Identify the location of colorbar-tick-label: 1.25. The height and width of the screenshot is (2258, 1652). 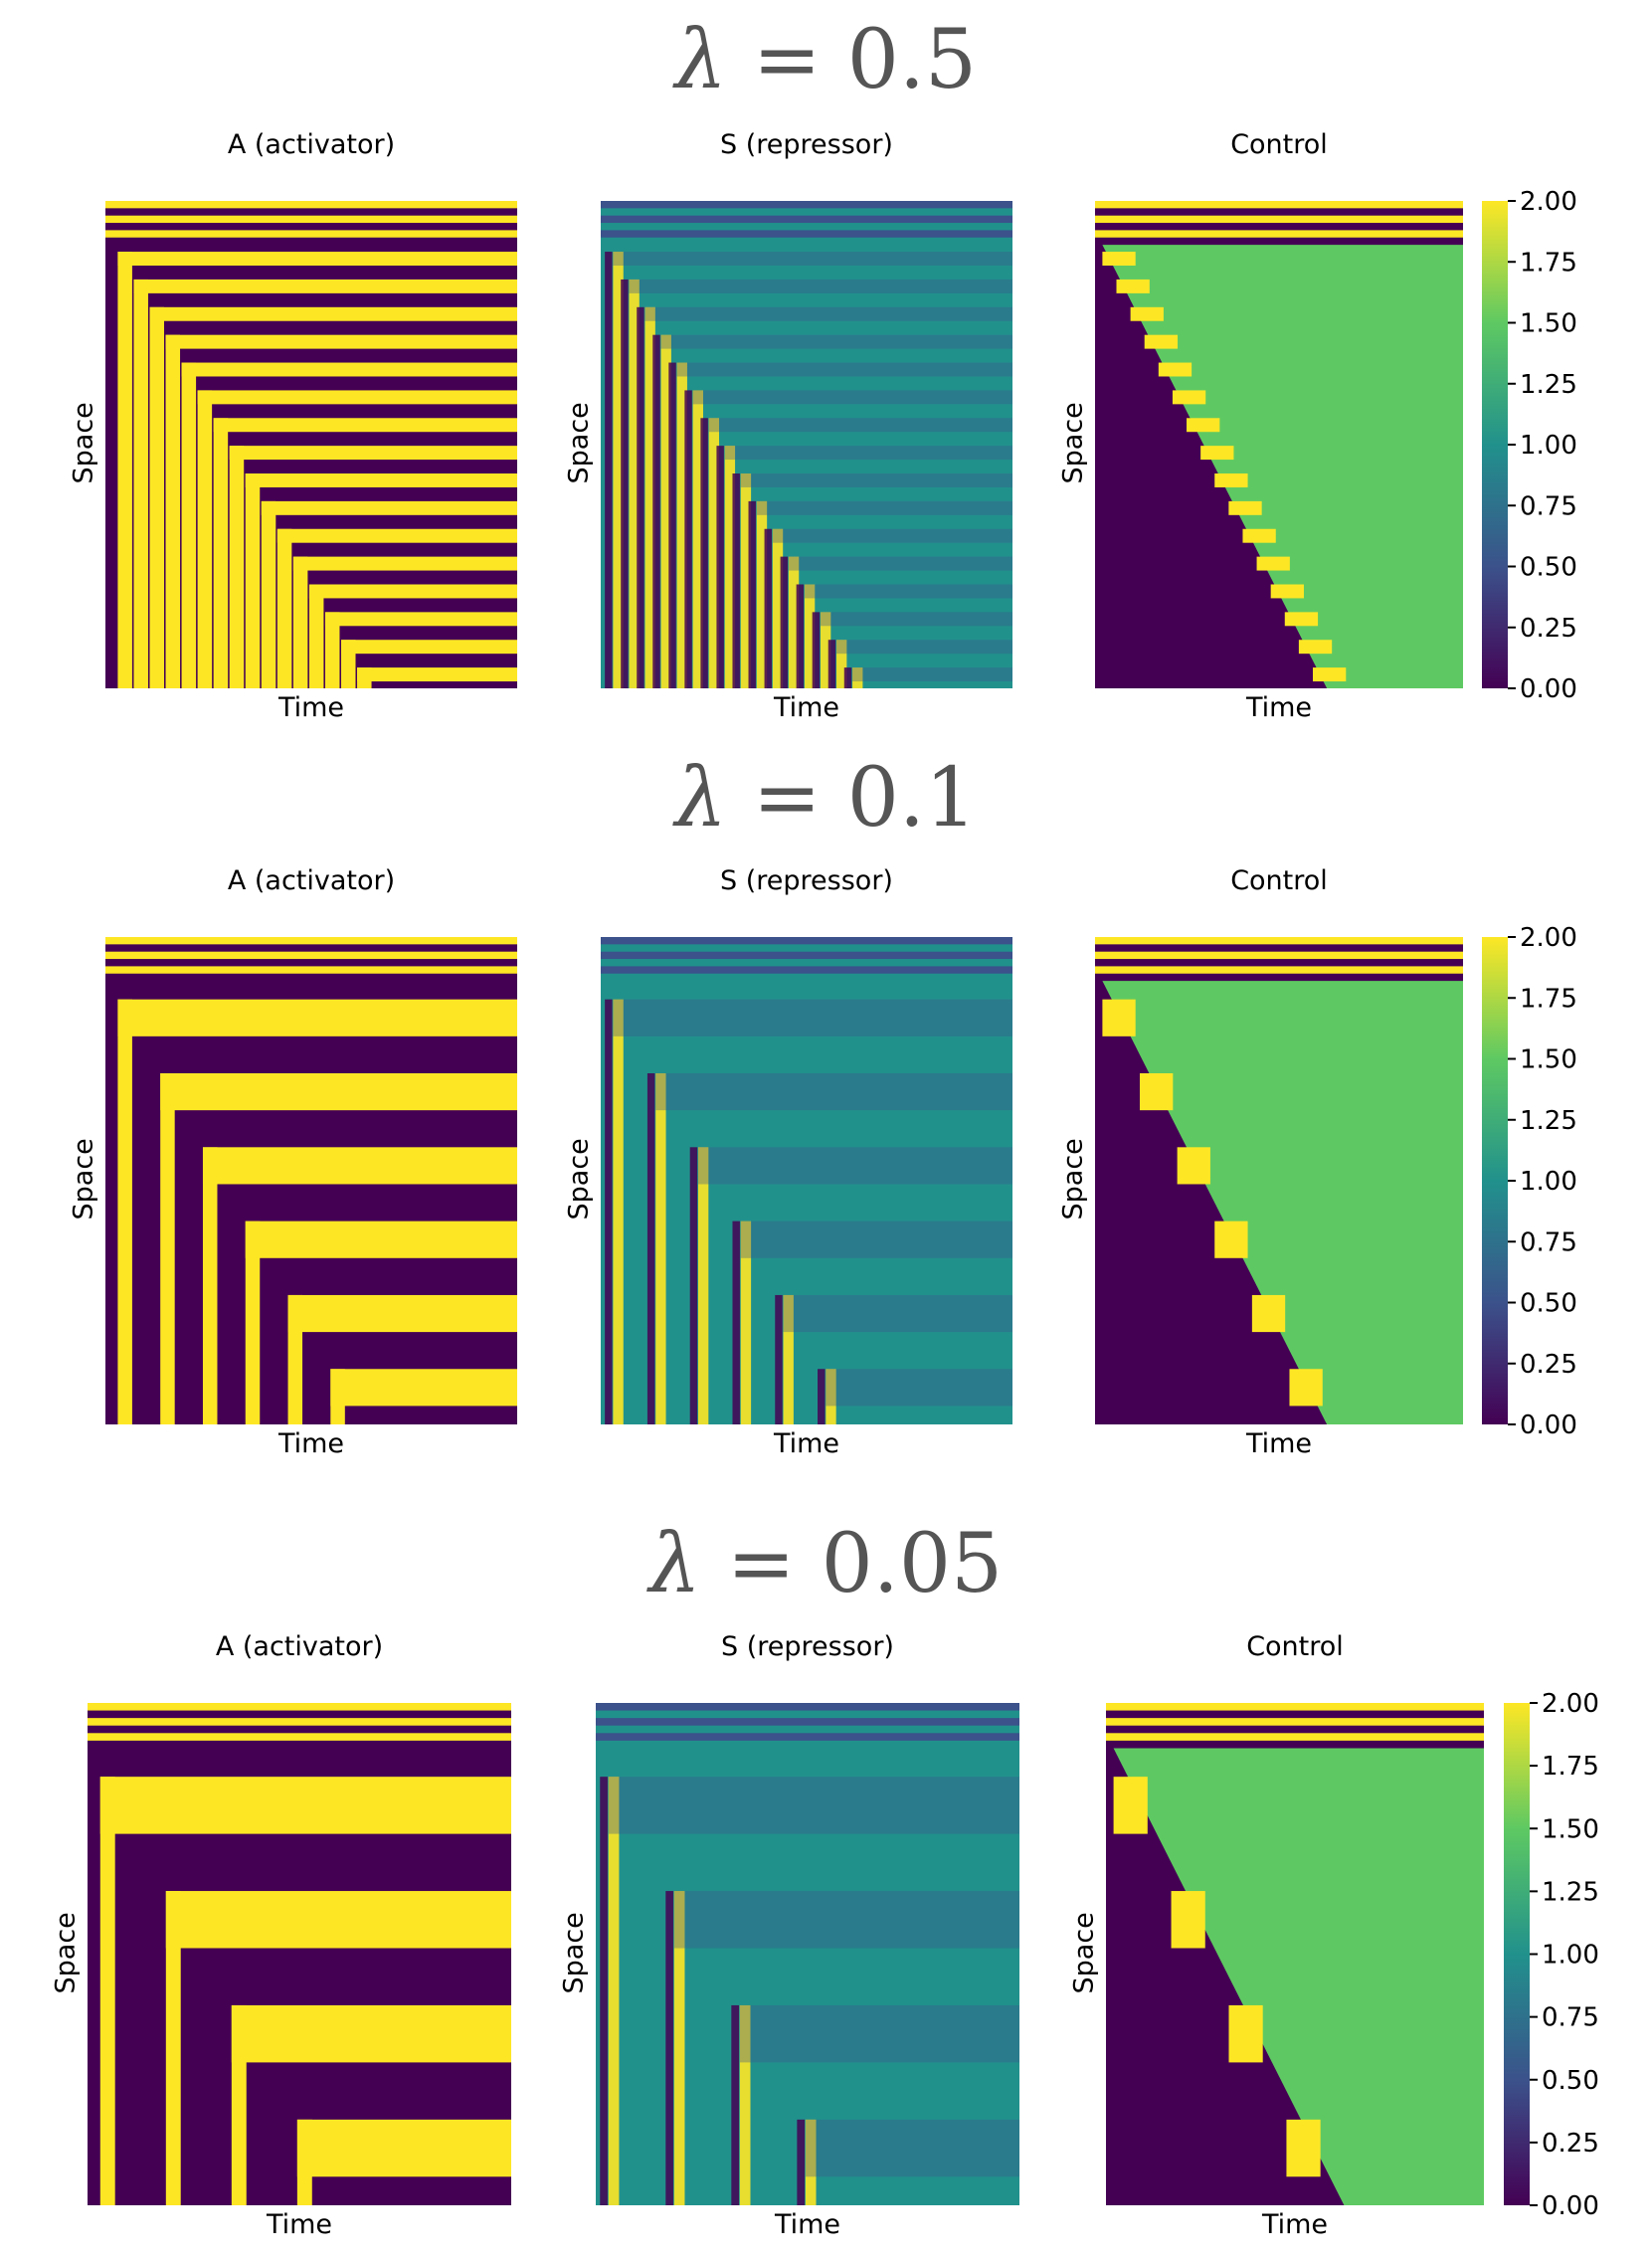
(1548, 385).